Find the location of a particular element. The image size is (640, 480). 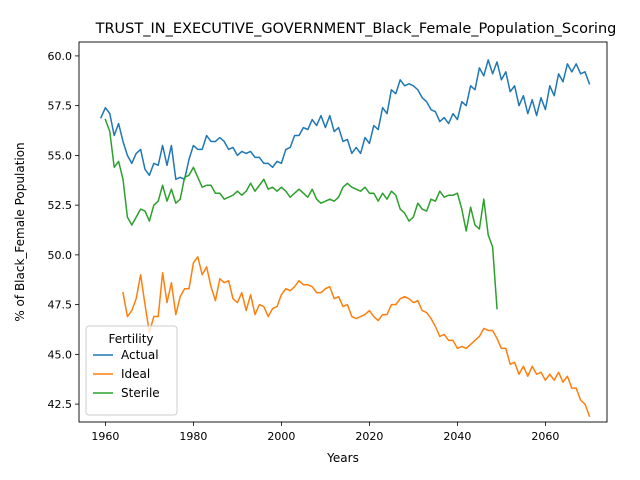

x-tick-label: 1960 is located at coordinates (105, 436).